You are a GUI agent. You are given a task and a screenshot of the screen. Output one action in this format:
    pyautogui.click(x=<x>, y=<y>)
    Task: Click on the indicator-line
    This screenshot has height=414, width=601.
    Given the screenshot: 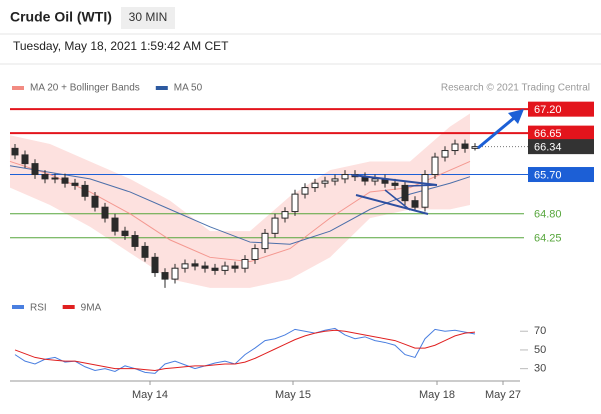 What is the action you would take?
    pyautogui.click(x=245, y=350)
    